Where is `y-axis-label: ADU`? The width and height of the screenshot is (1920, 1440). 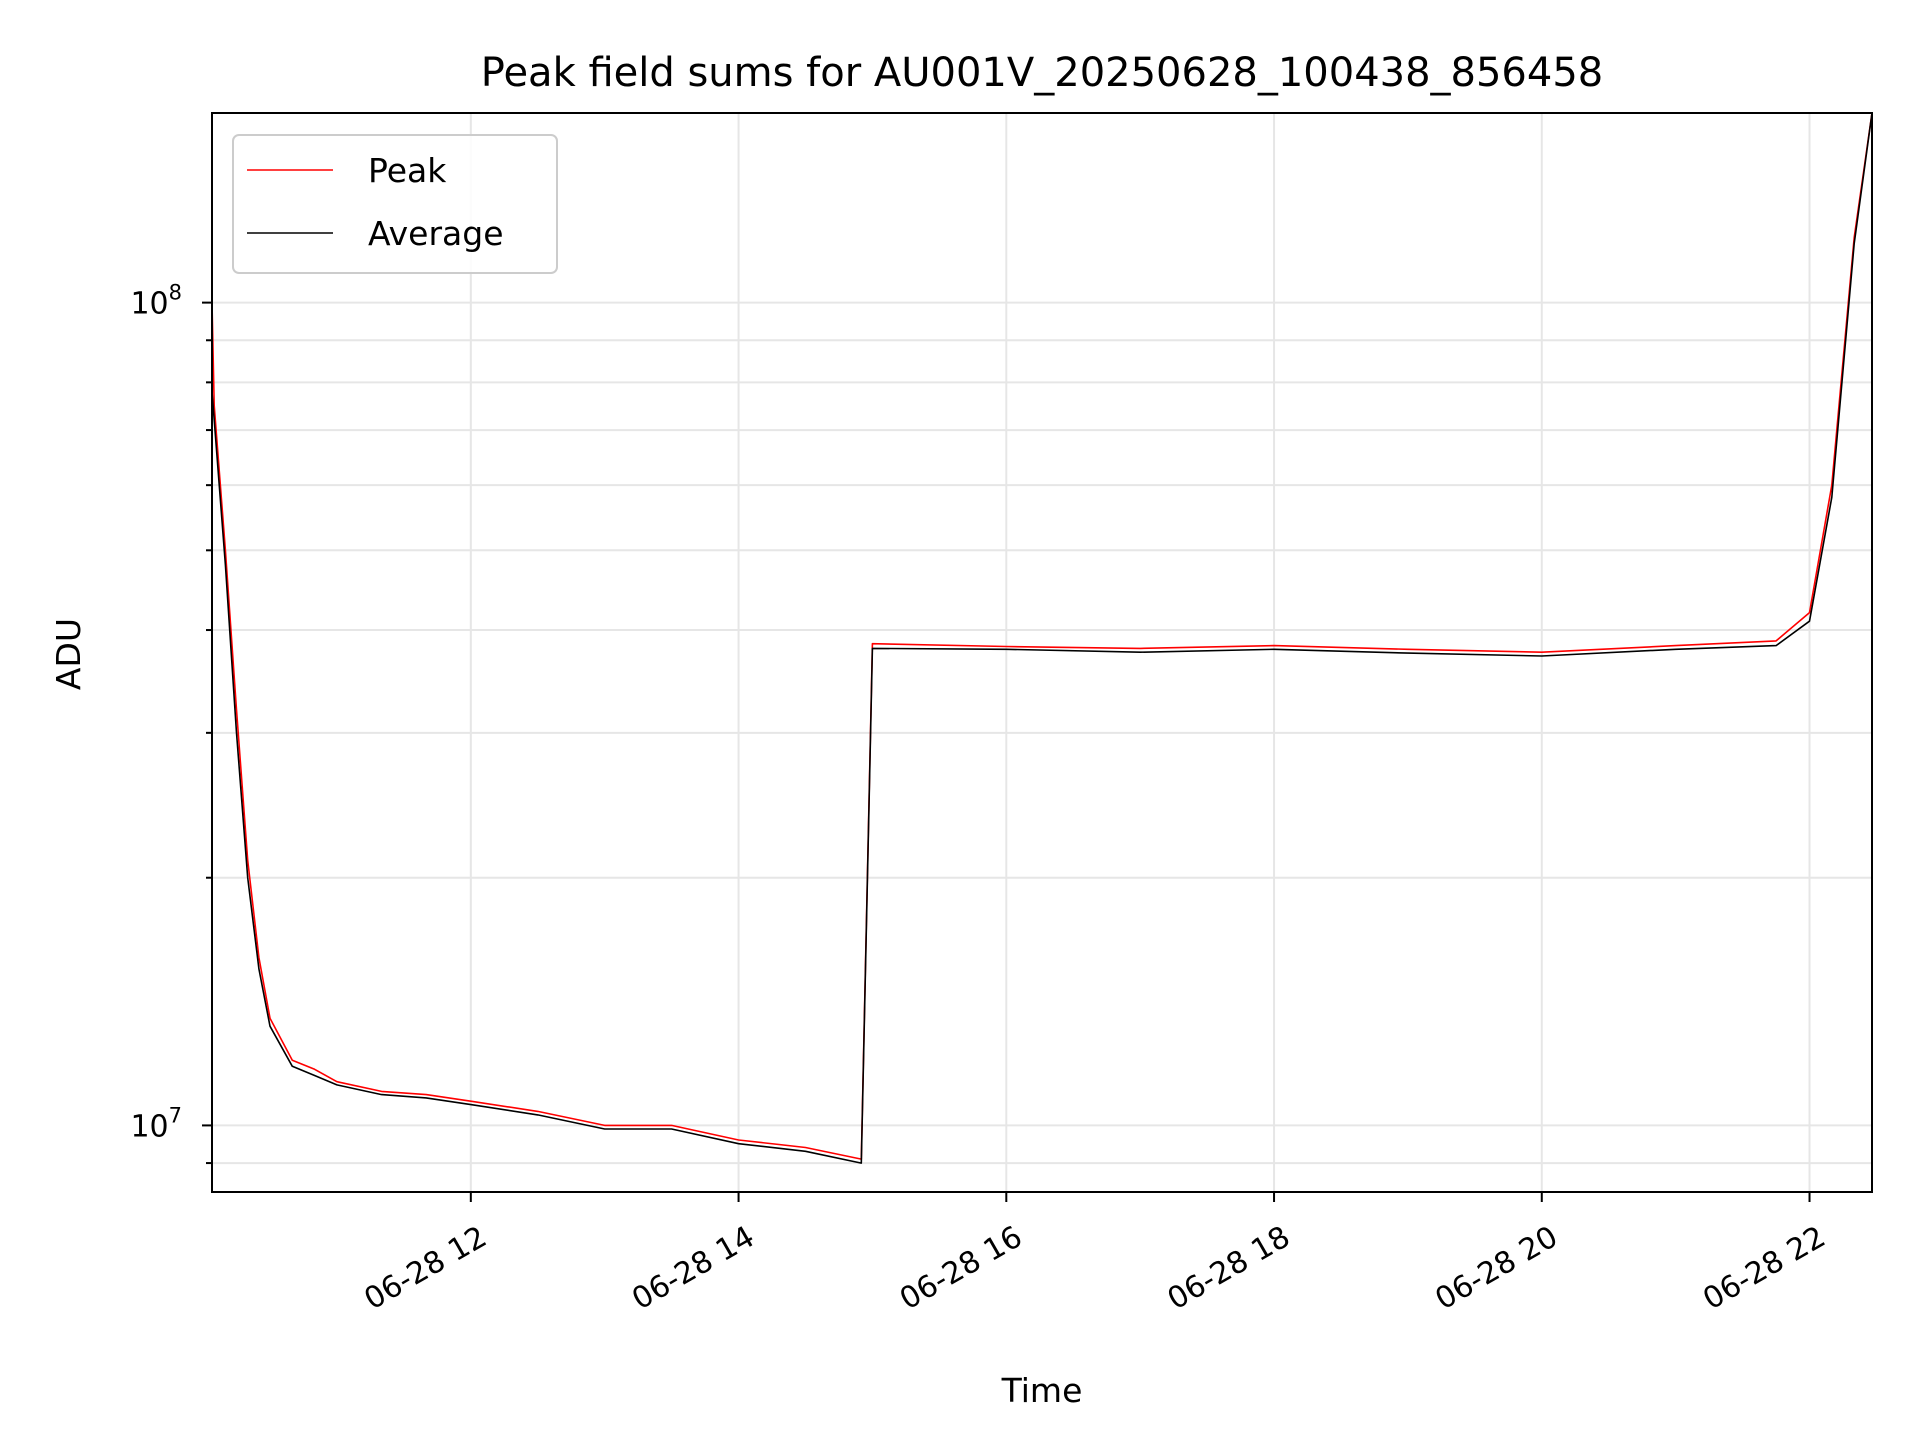 y-axis-label: ADU is located at coordinates (68, 654).